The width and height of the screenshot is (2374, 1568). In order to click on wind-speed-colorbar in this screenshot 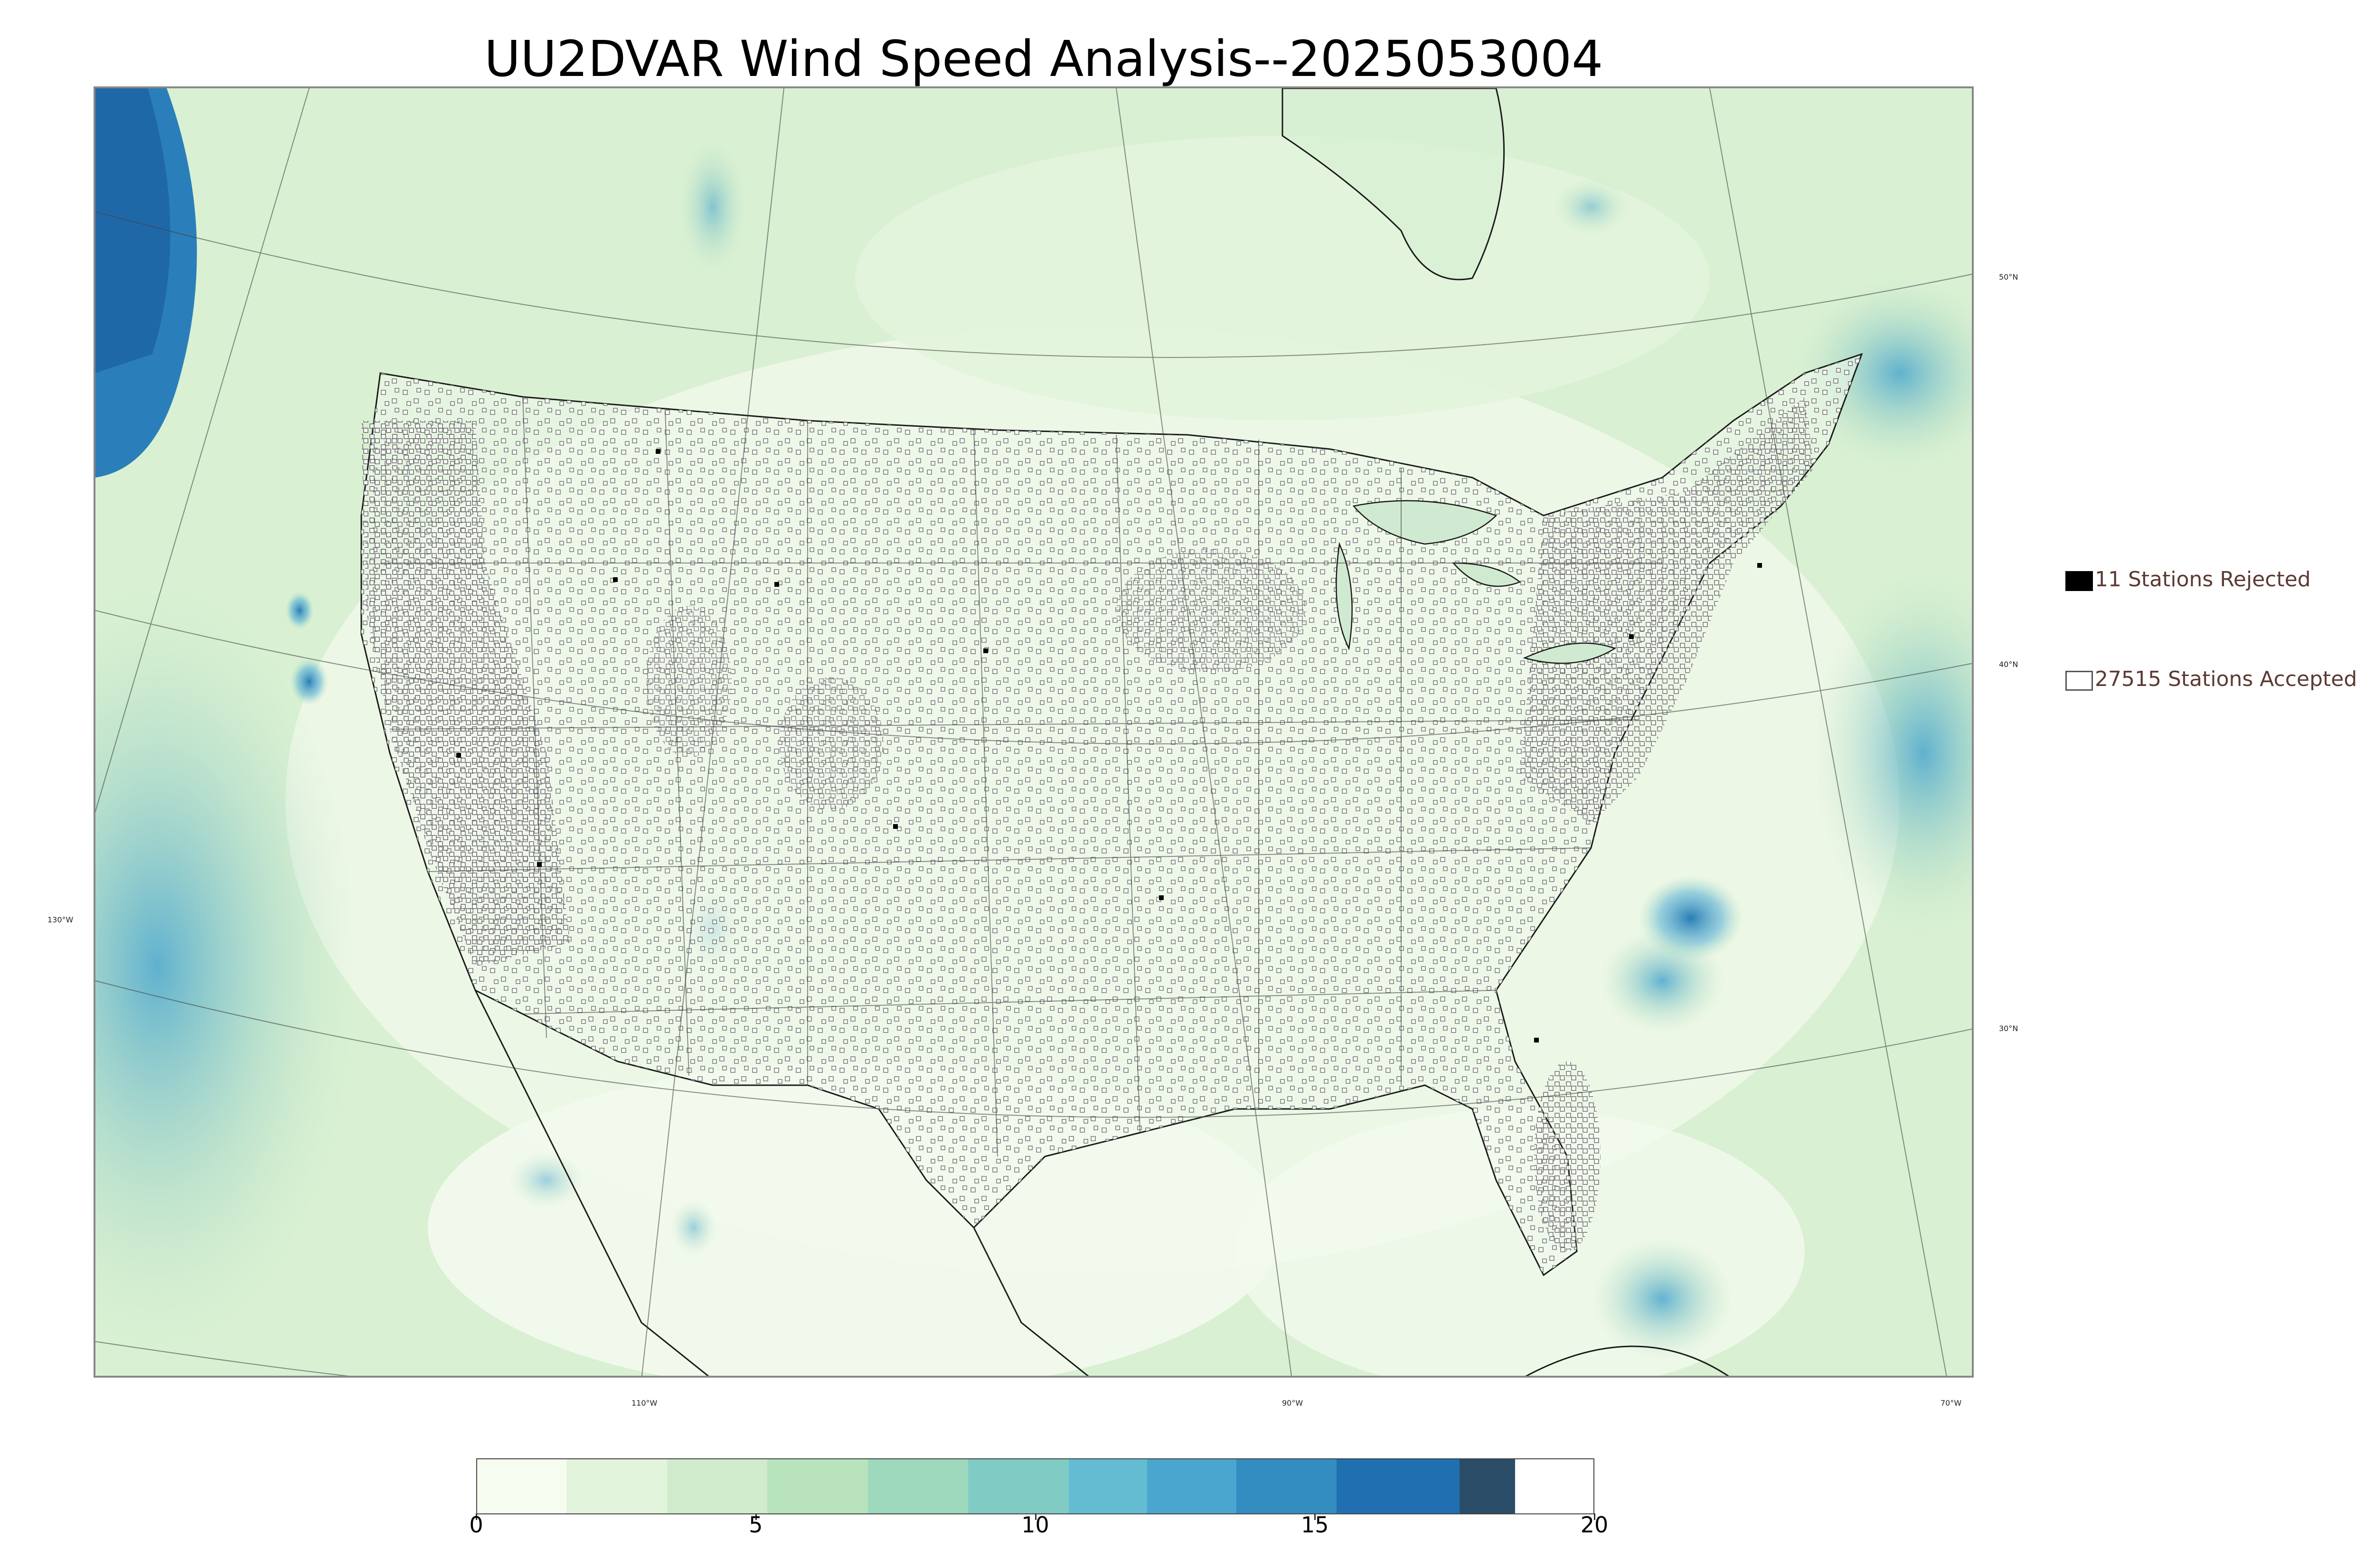, I will do `click(1035, 1486)`.